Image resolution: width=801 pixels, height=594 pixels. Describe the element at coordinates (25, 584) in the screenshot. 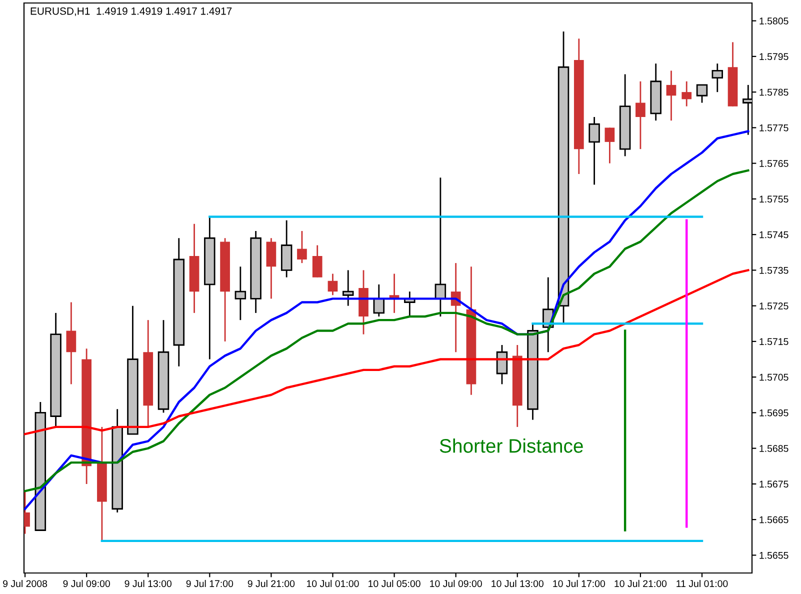

I see `x-tick-label: 9 Jul 2008` at that location.